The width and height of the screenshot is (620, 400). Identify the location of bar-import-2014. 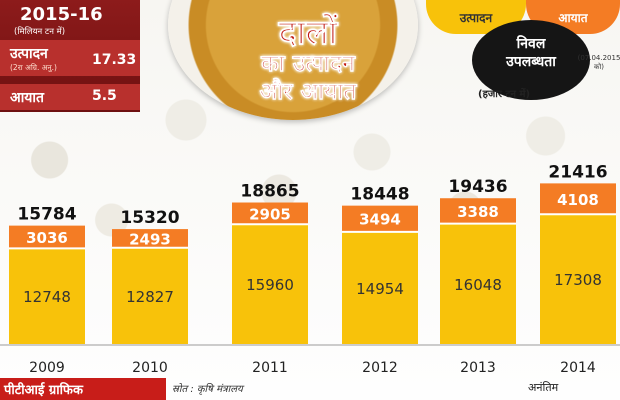
(578, 199).